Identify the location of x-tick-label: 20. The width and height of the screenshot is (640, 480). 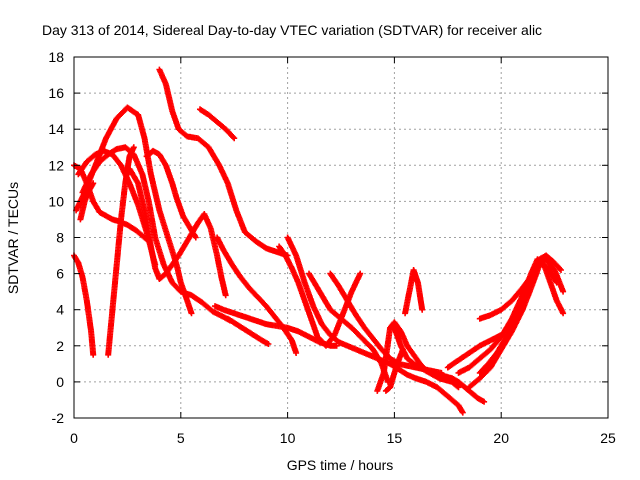
(501, 438).